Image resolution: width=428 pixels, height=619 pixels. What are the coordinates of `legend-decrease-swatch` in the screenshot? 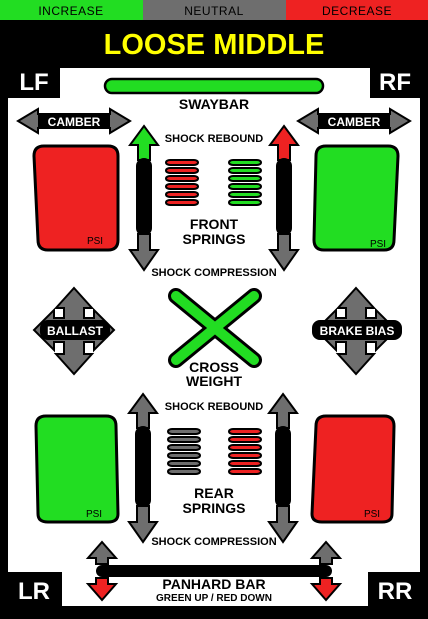 It's located at (357, 10).